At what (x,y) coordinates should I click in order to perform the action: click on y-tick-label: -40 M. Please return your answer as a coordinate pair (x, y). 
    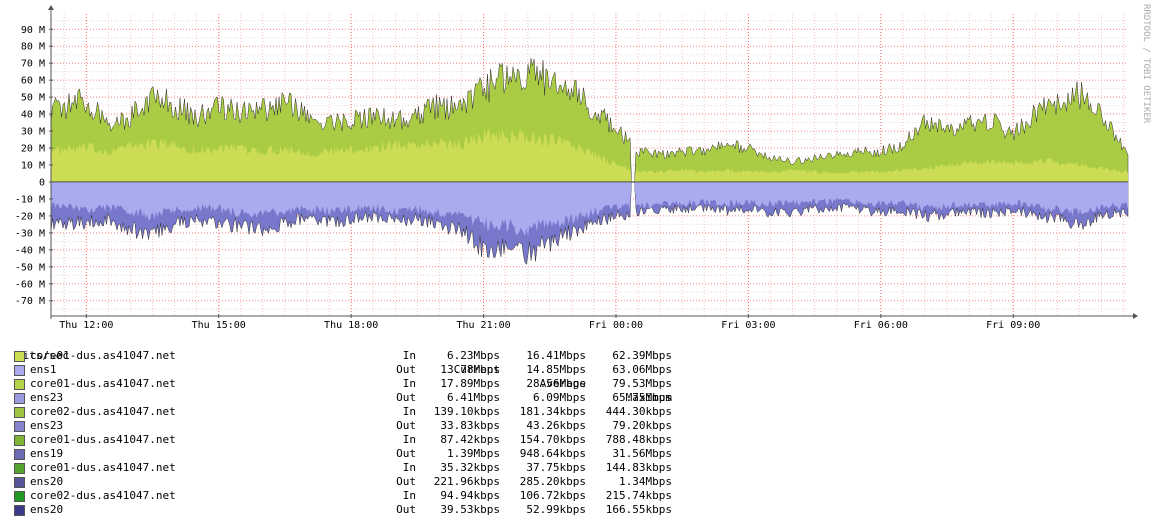
    Looking at the image, I should click on (30, 250).